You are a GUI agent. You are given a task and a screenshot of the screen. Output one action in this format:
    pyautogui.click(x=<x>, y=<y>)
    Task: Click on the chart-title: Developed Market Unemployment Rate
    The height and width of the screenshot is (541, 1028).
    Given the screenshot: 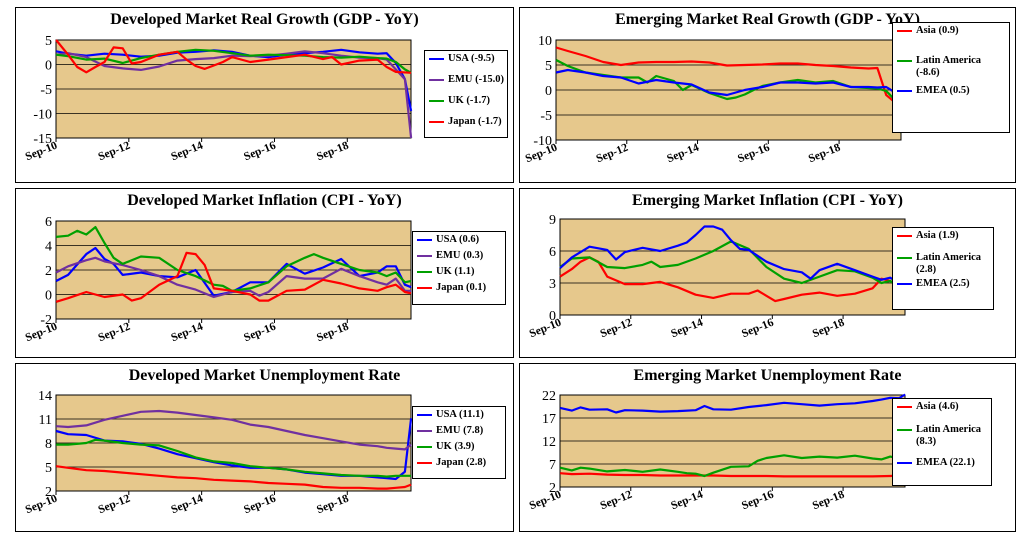 What is the action you would take?
    pyautogui.click(x=264, y=375)
    